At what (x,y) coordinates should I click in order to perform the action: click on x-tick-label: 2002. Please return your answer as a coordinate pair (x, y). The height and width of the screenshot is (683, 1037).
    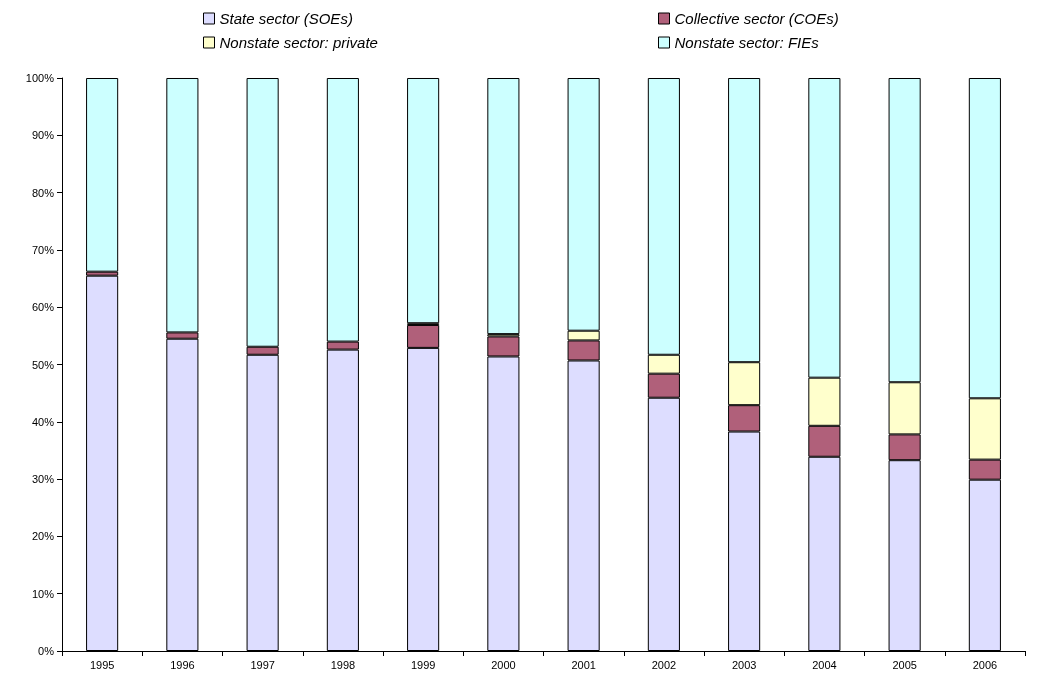
    Looking at the image, I should click on (664, 664).